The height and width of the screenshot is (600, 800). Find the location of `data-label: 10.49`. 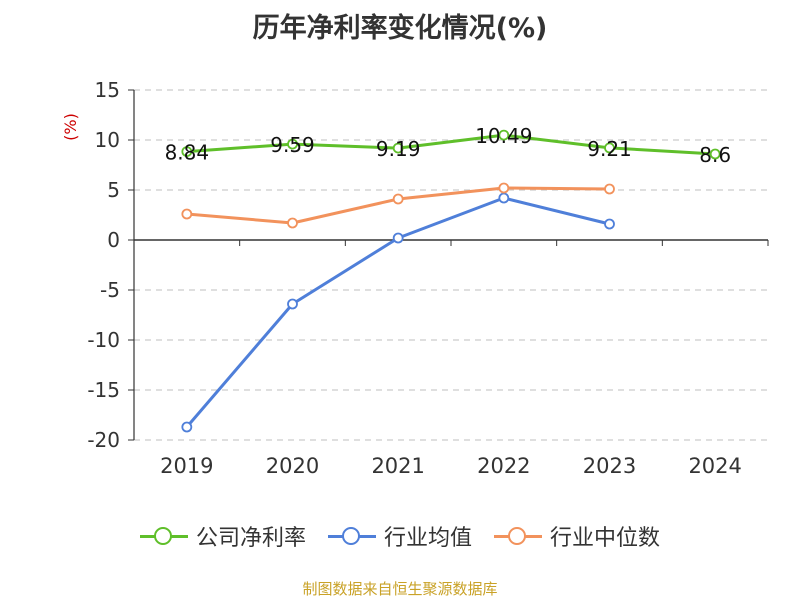

data-label: 10.49 is located at coordinates (503, 136).